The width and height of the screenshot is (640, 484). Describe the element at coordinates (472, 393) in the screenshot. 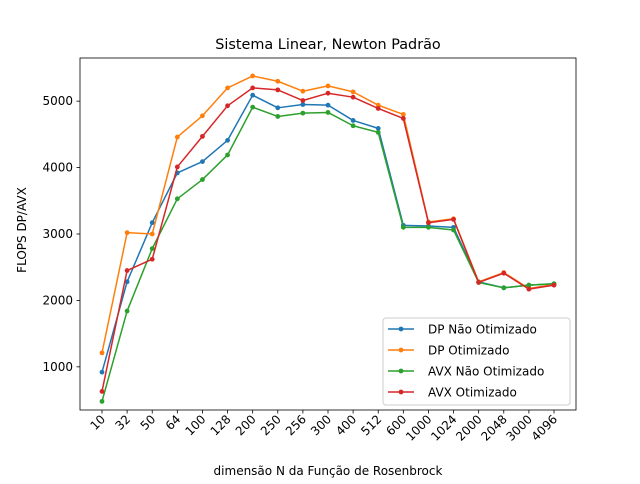

I see `legend-label: AVX Otimizado` at that location.